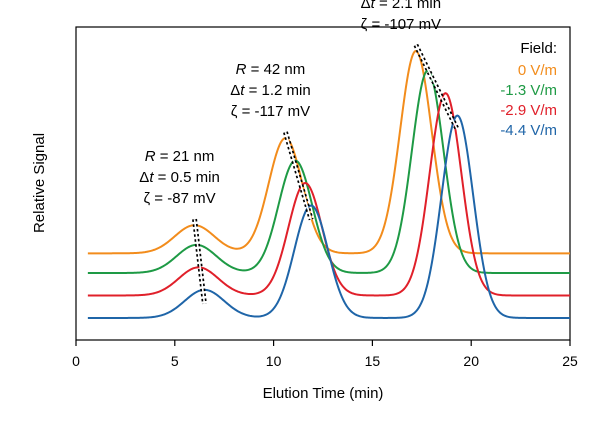 Image resolution: width=600 pixels, height=425 pixels. What do you see at coordinates (180, 198) in the screenshot?
I see `annotation-zeta-0: ζ = -87 mV` at bounding box center [180, 198].